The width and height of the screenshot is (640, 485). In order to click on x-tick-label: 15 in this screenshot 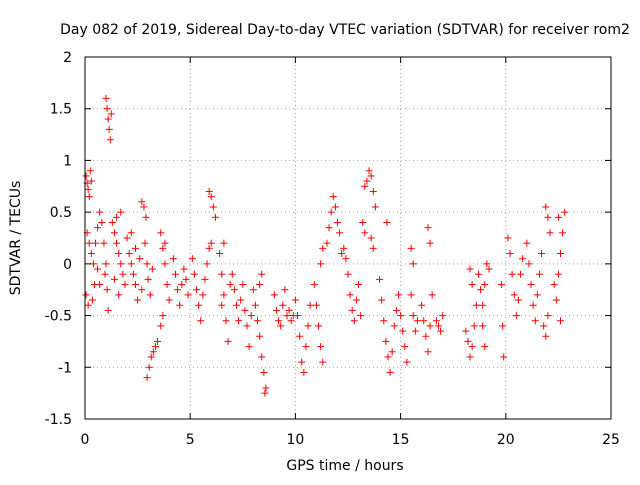, I will do `click(401, 440)`.